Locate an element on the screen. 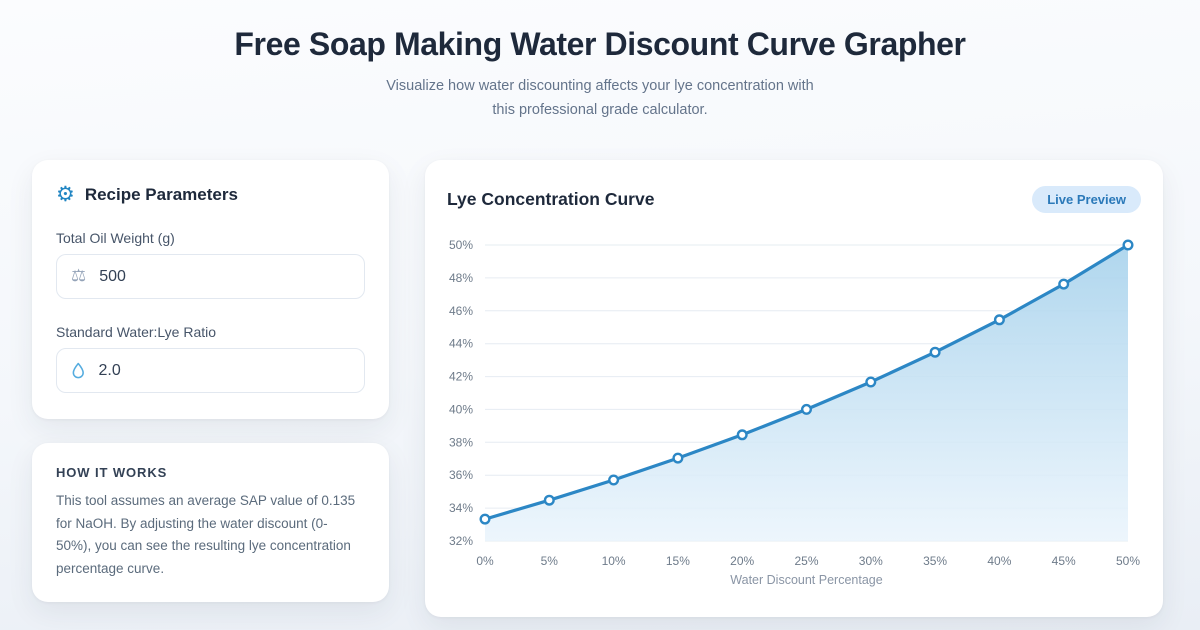 This screenshot has width=1200, height=630. x-tick-label: 35% is located at coordinates (935, 561).